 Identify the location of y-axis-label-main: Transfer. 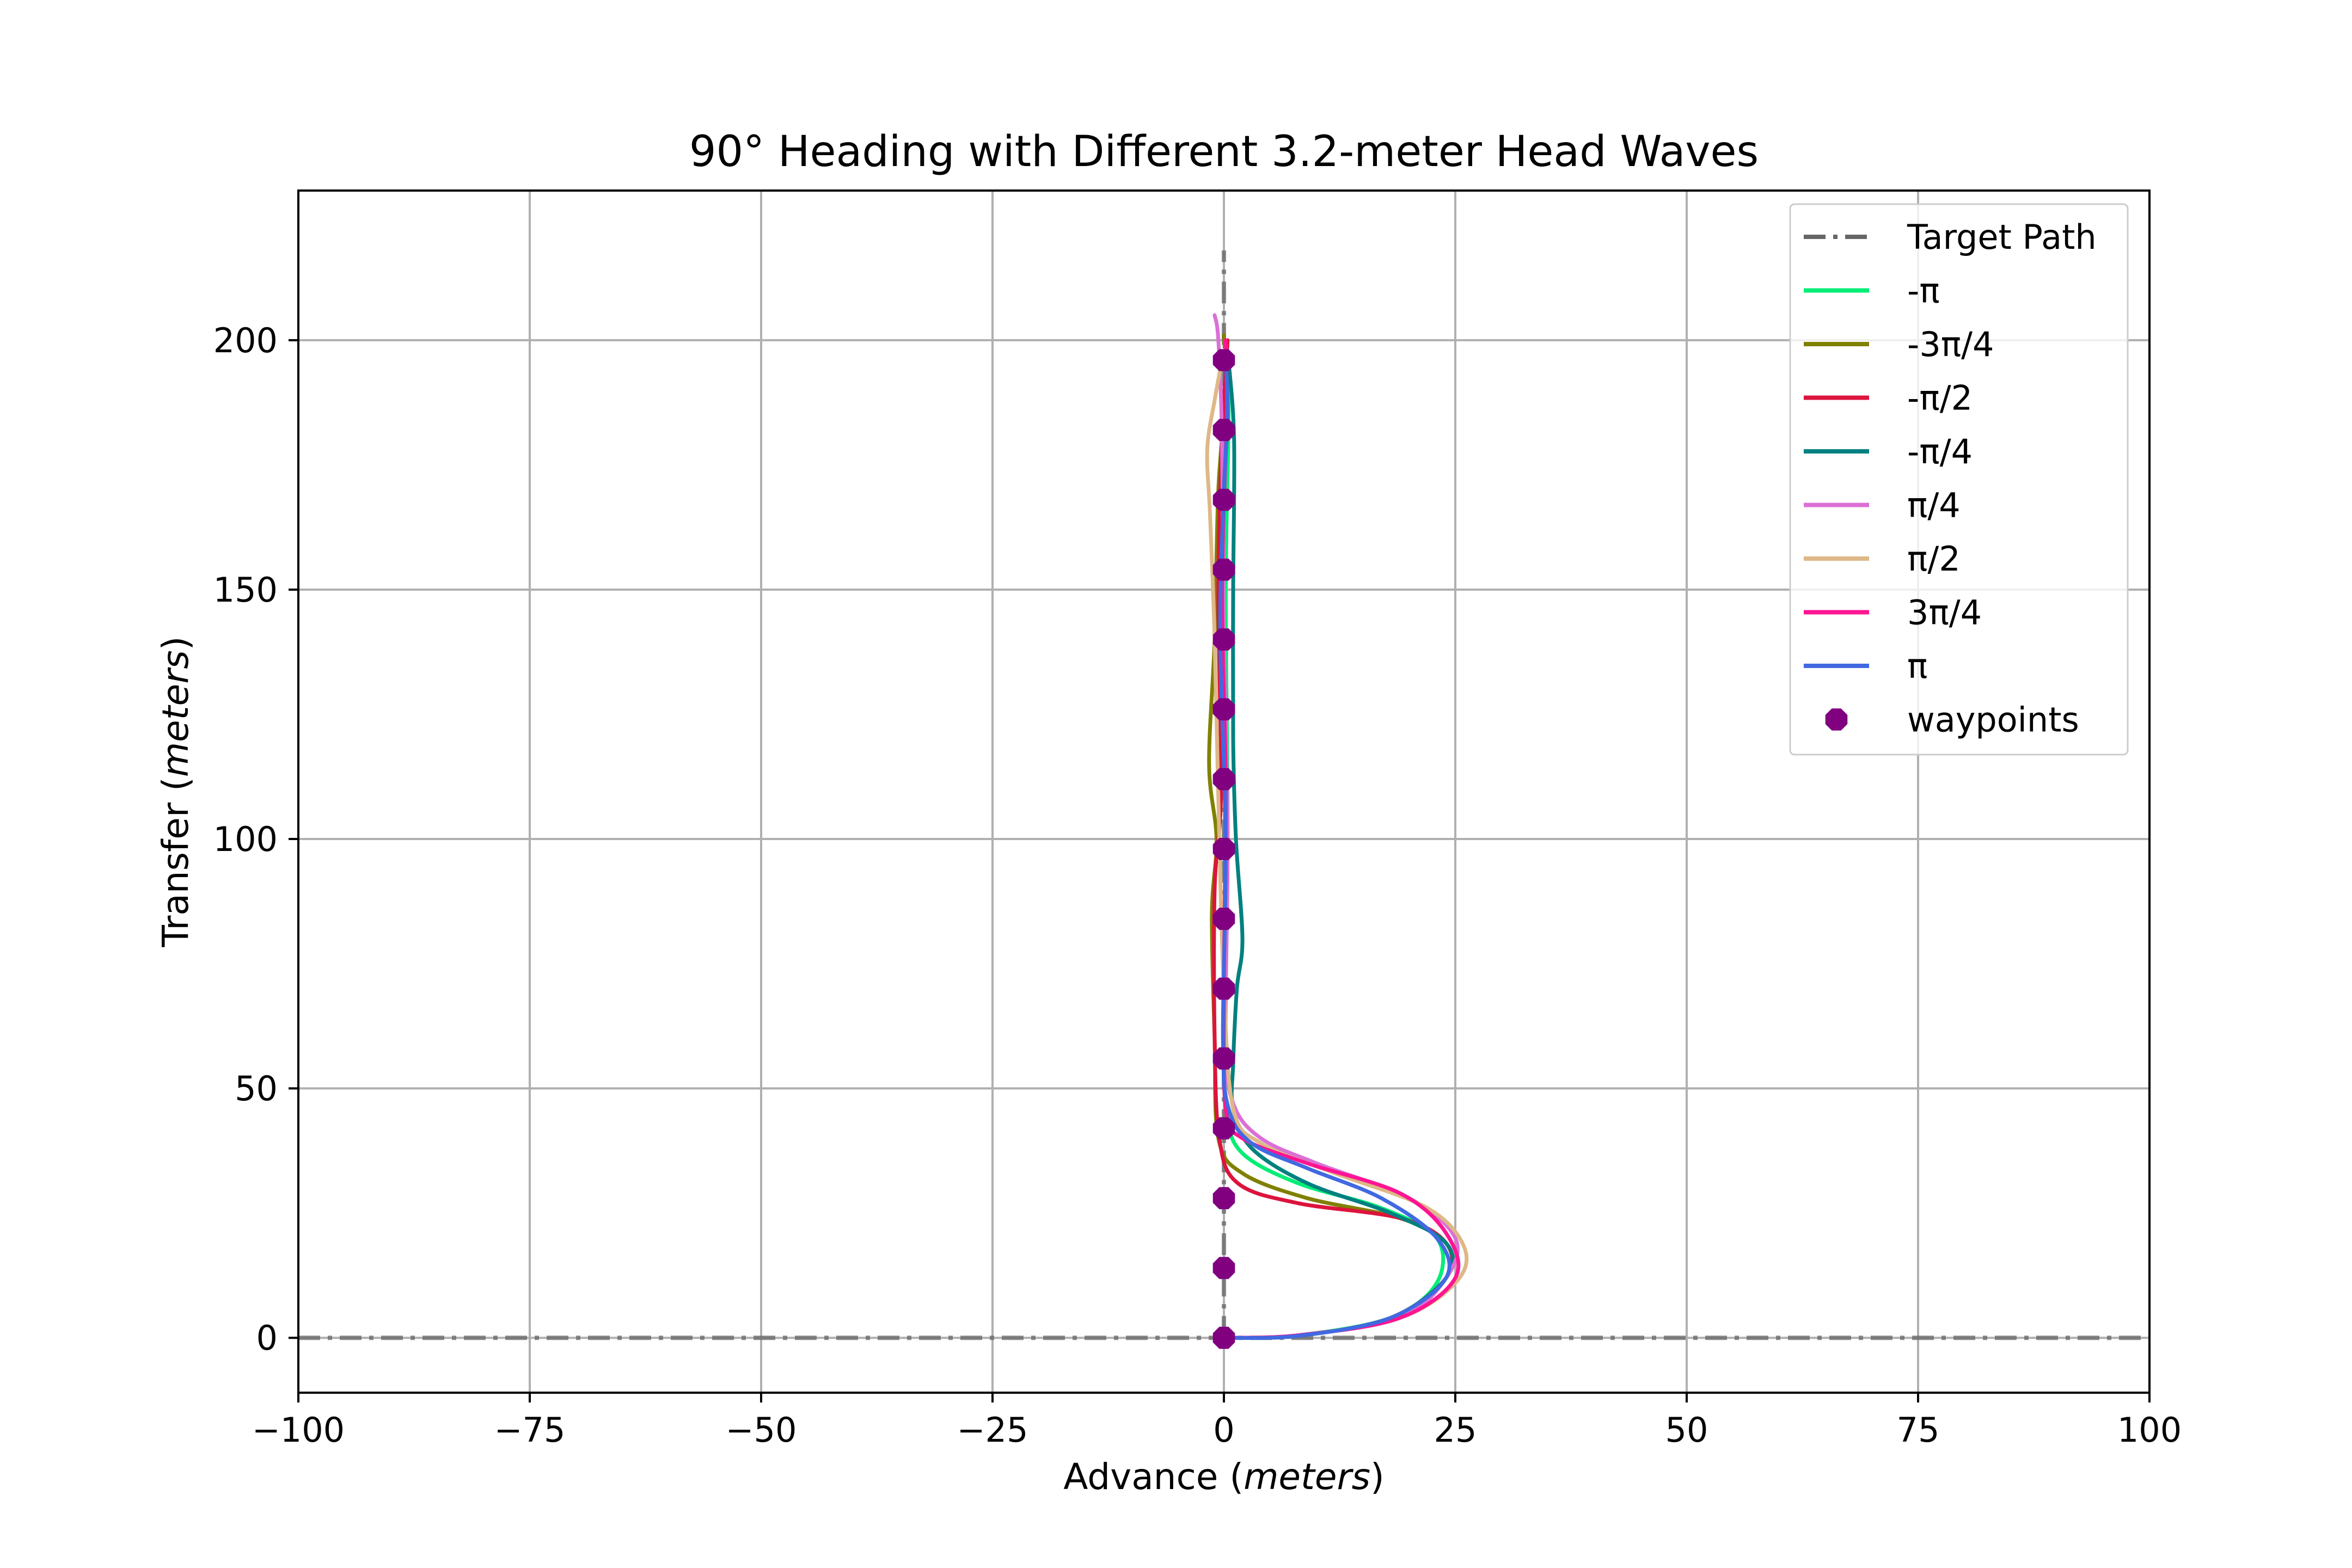
(176, 874).